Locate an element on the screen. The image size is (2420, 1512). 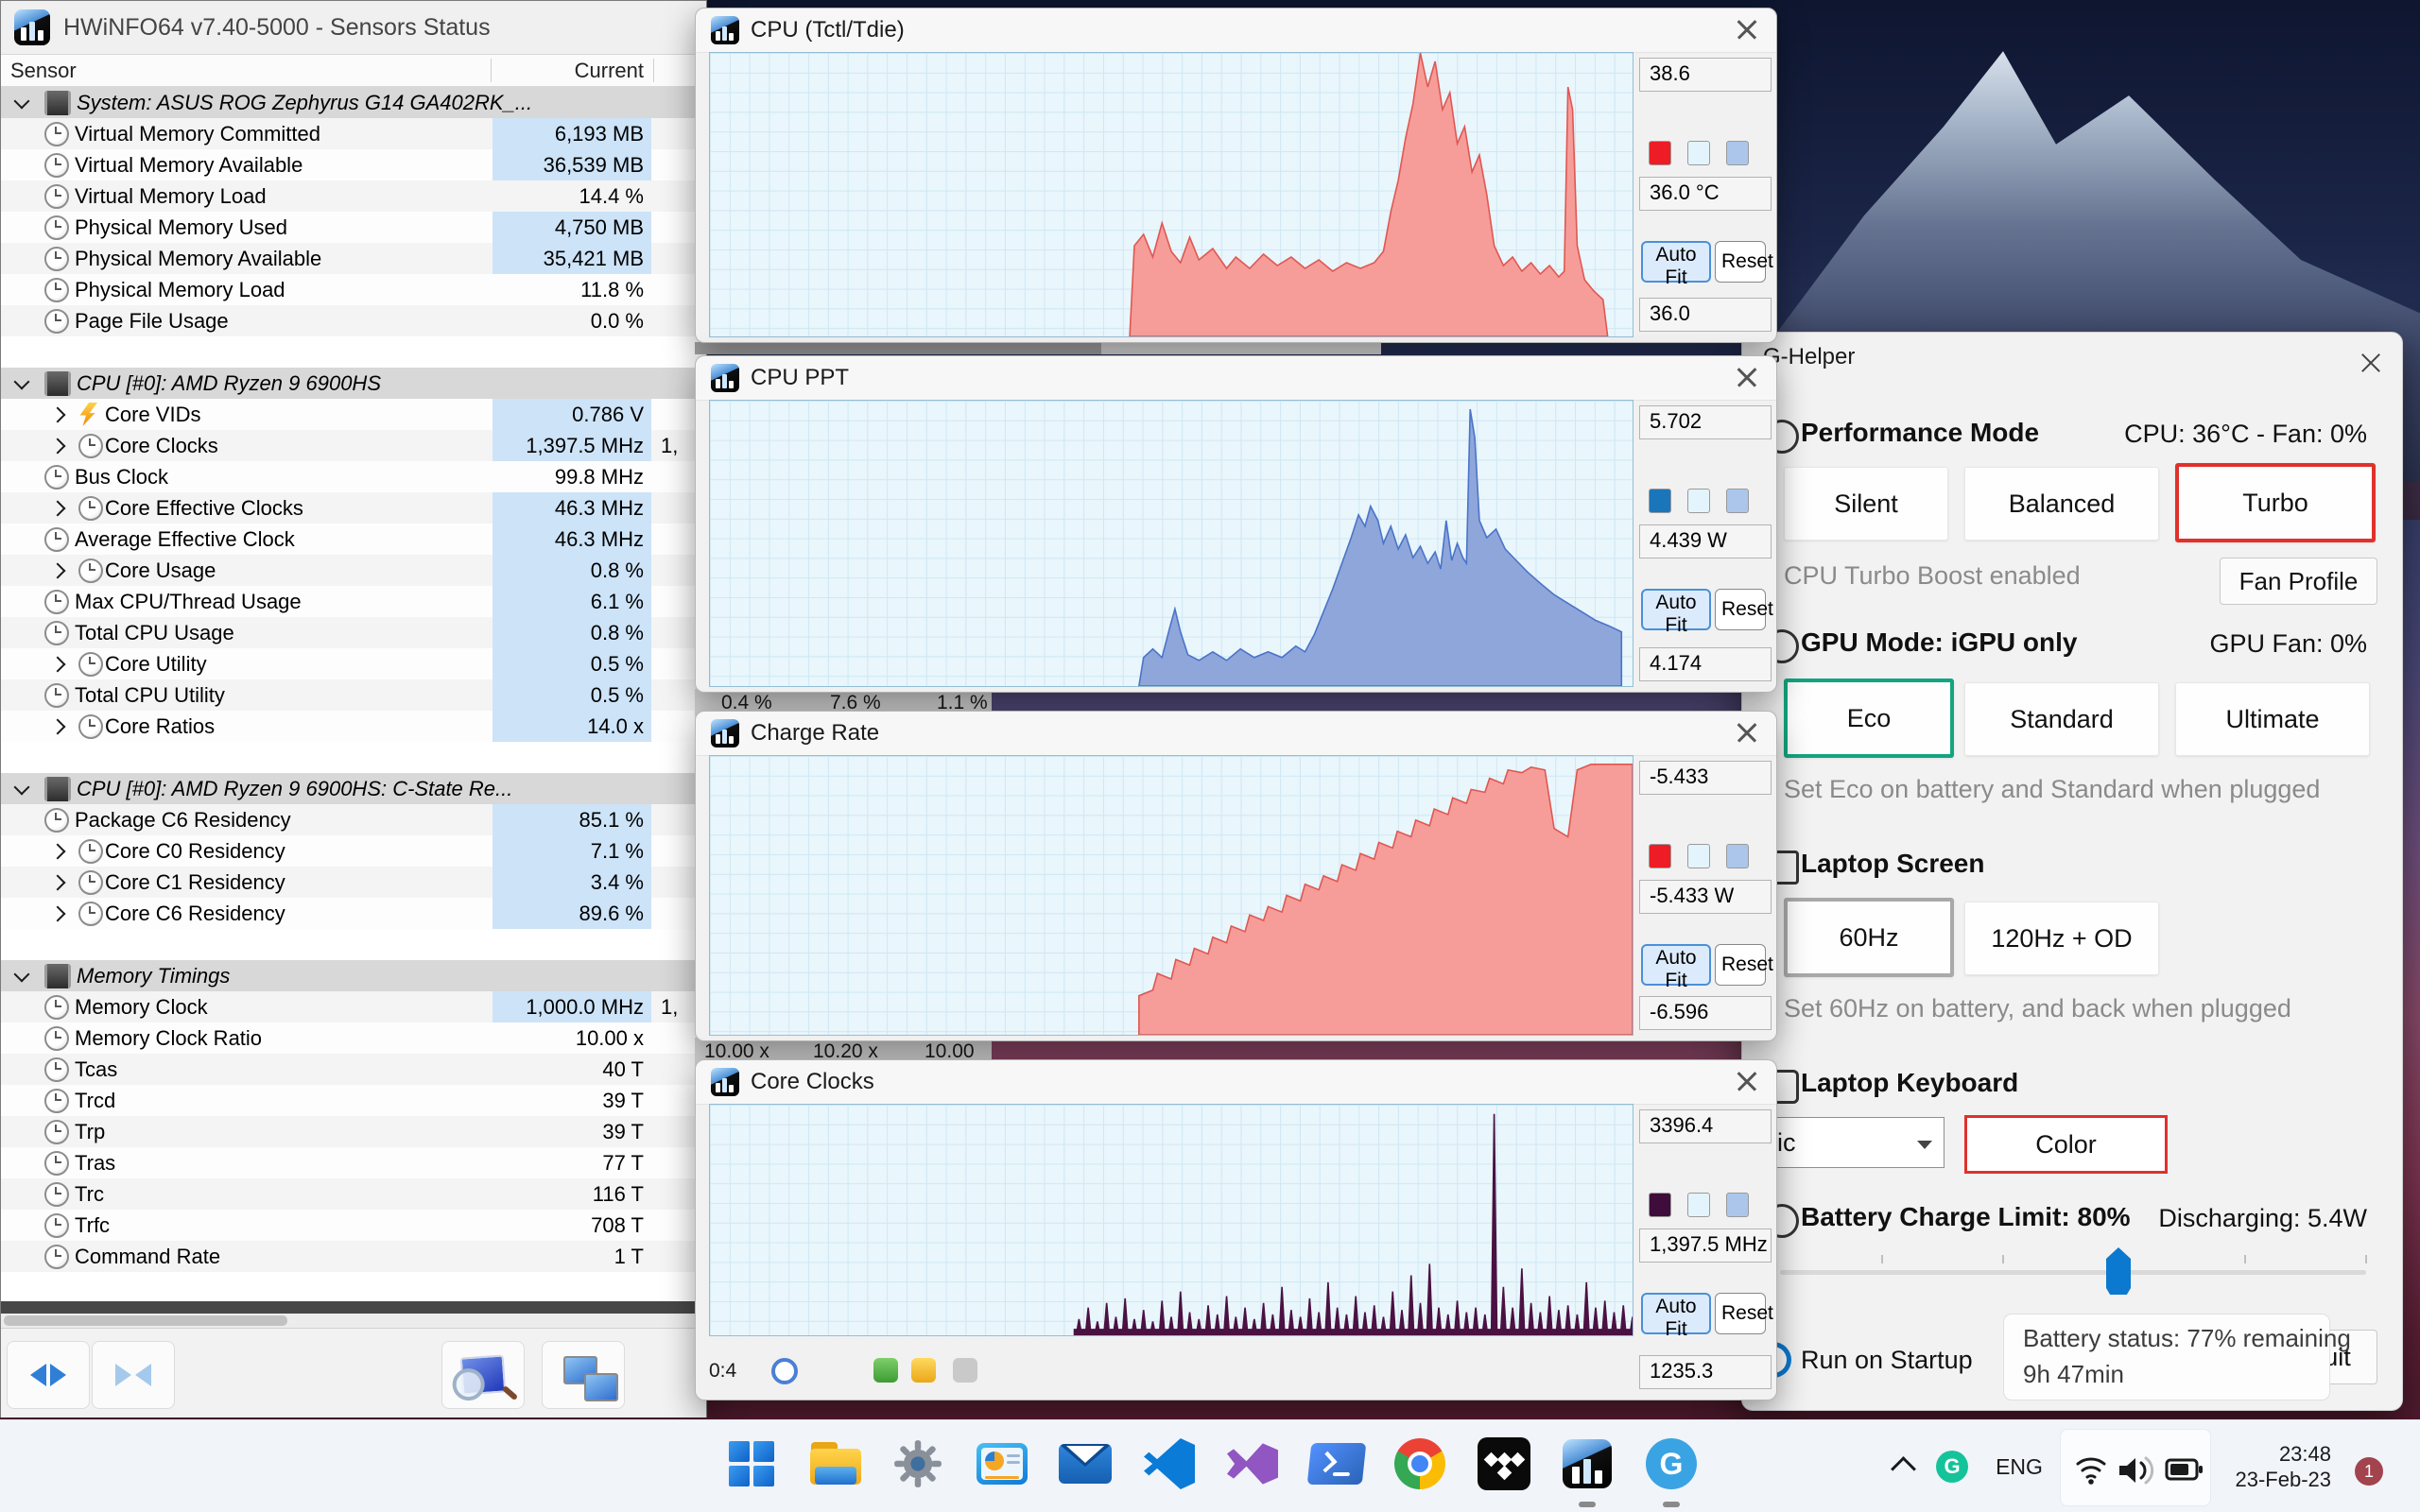
graph-window-titlebar: CPU PPT is located at coordinates (1236, 378).